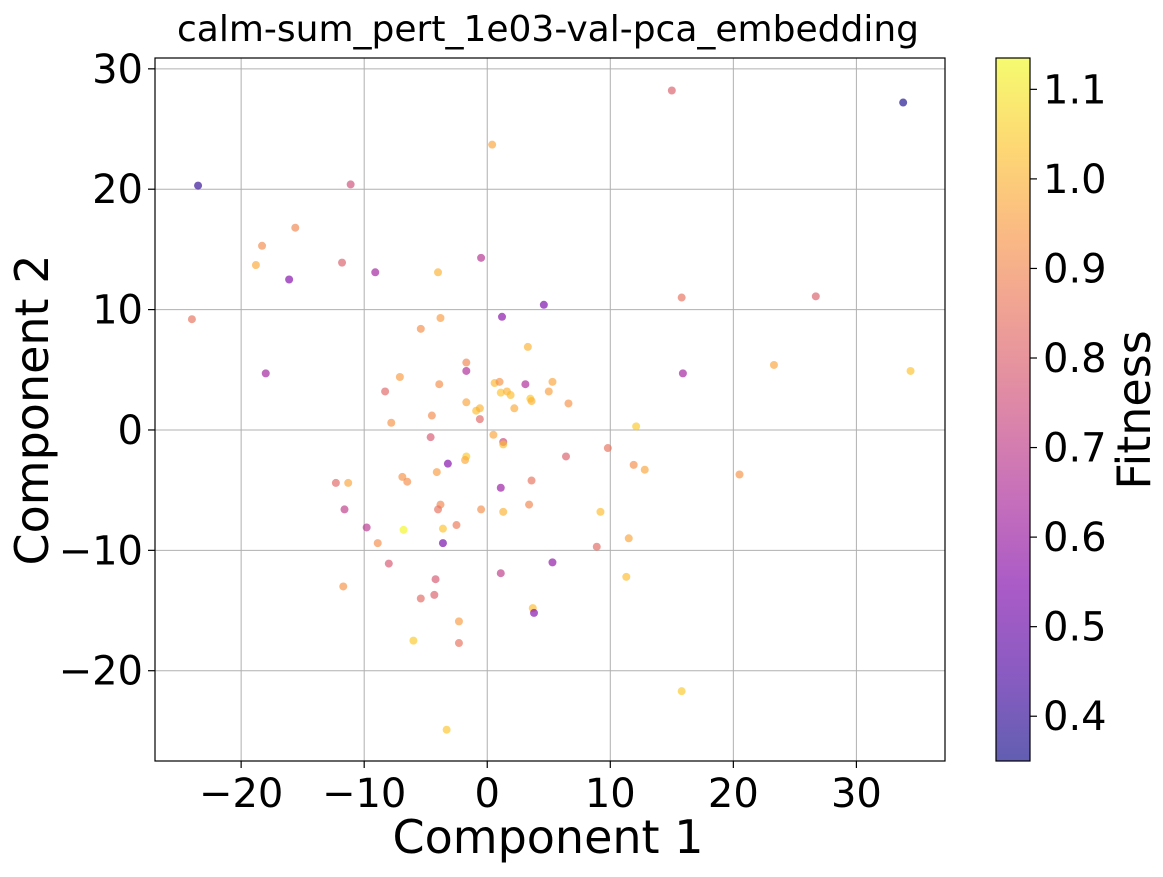 Image resolution: width=1163 pixels, height=877 pixels. I want to click on colorbar-ticks: 0.4 0.5 0.6 0.7 0.8 0.9 1.0 1.1, so click(1068, 403).